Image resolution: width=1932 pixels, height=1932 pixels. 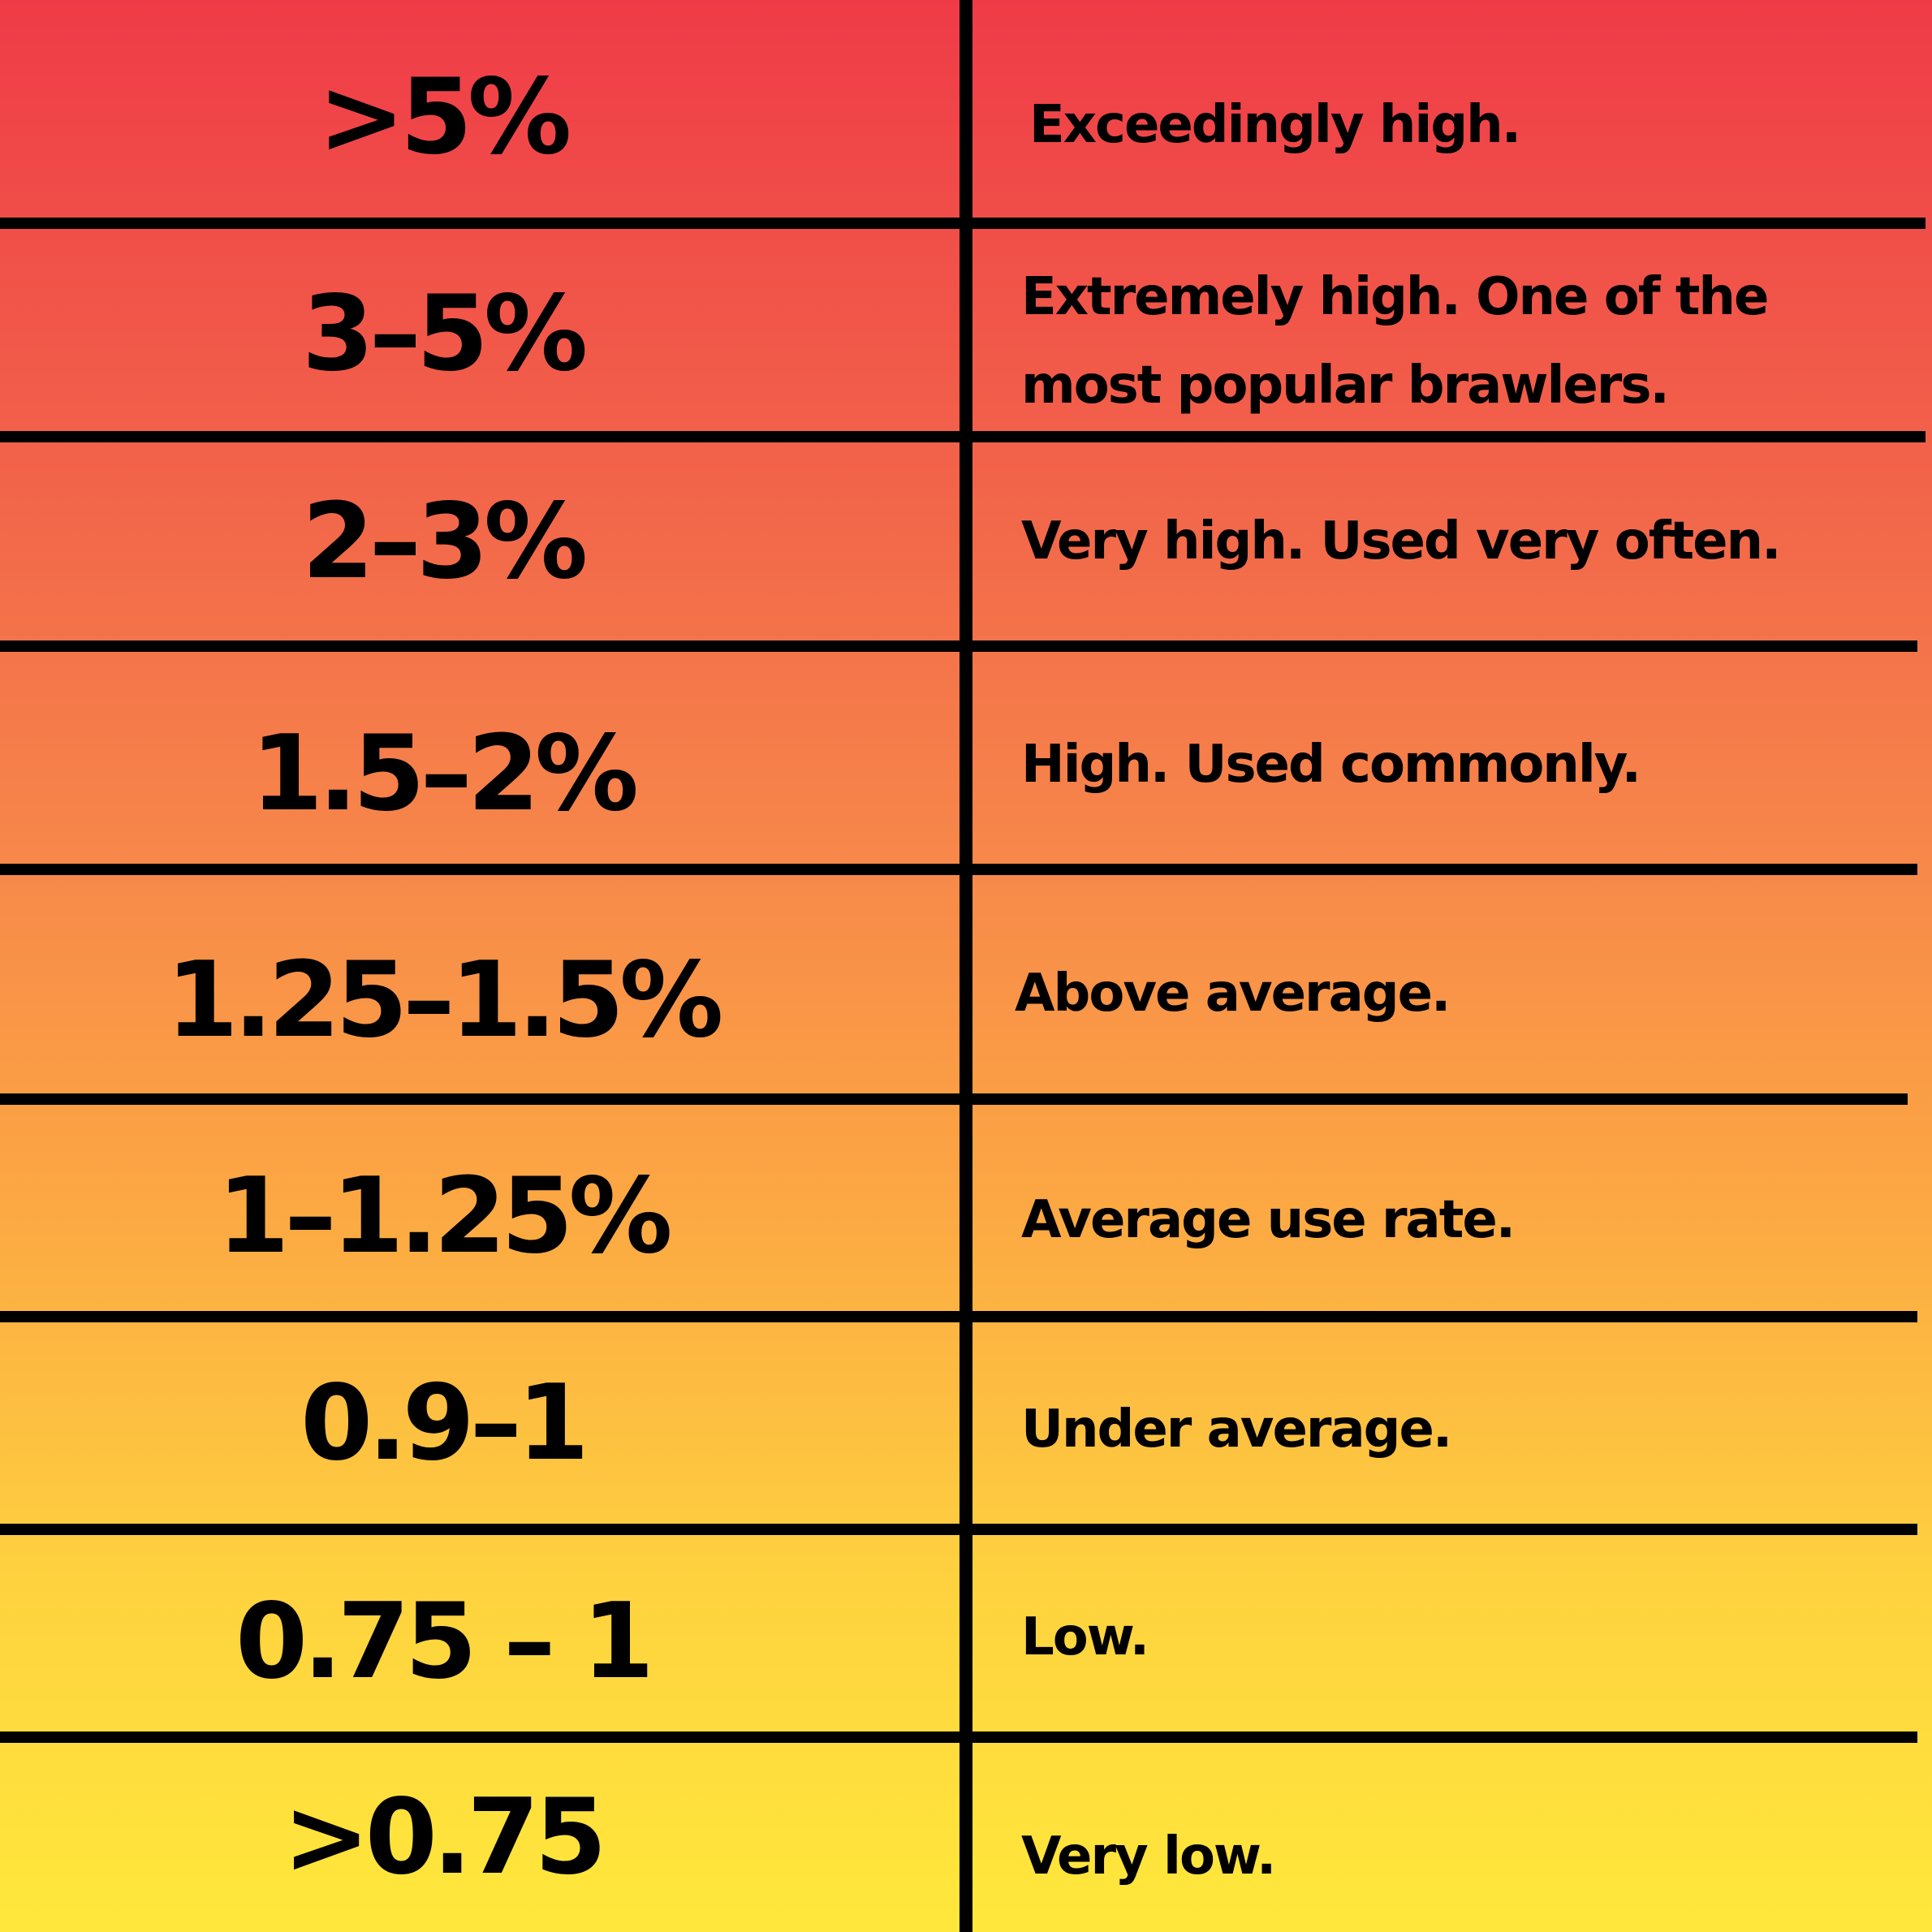 What do you see at coordinates (444, 117) in the screenshot?
I see `range-cell: >5%` at bounding box center [444, 117].